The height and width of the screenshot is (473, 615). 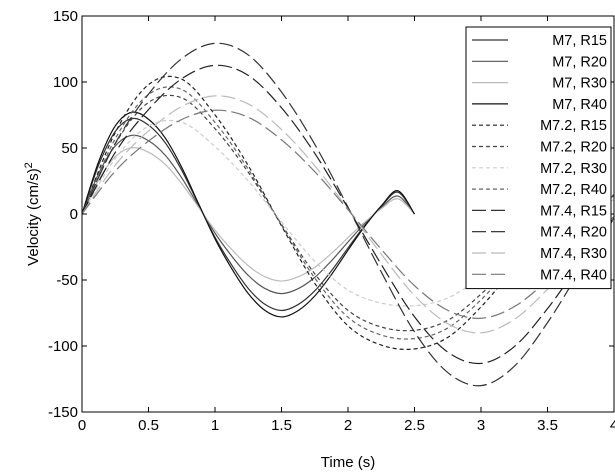 What do you see at coordinates (65, 82) in the screenshot?
I see `y-tick-label-1: 100` at bounding box center [65, 82].